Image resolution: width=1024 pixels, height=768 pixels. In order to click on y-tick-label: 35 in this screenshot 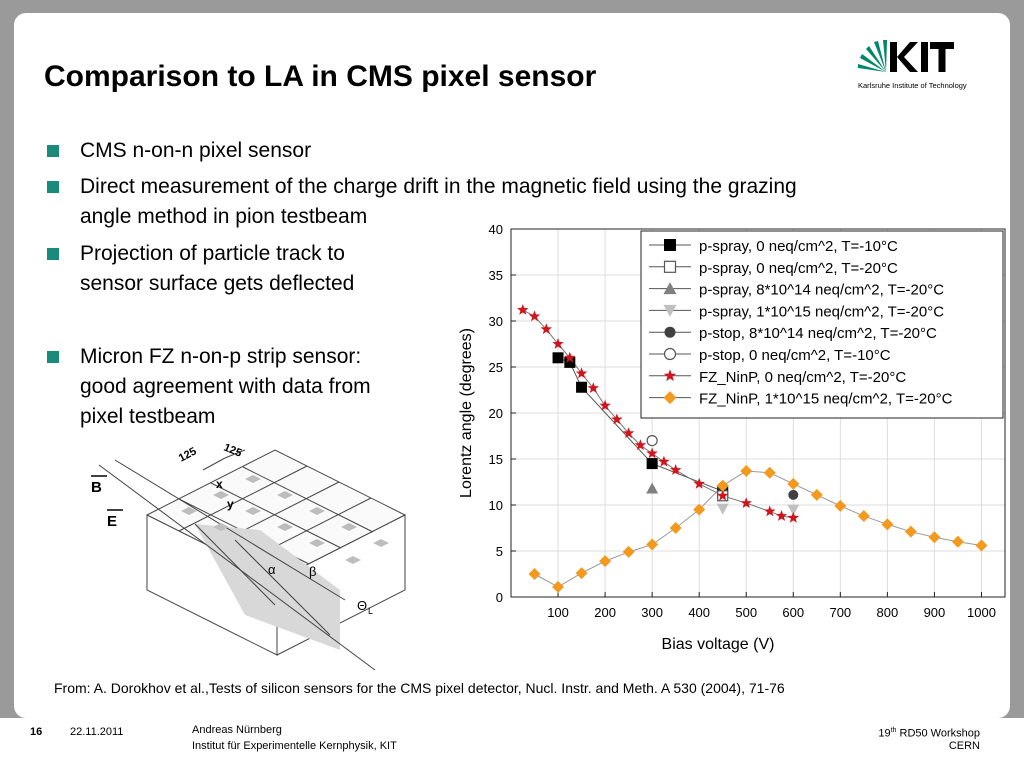, I will do `click(496, 275)`.